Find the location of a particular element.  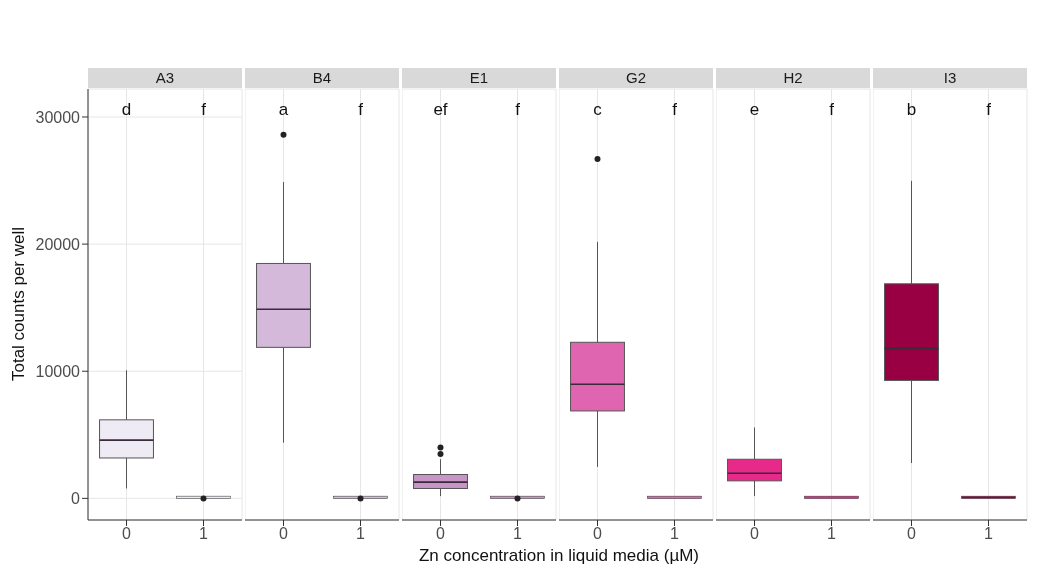

x-axis-title: Zn concentration in liquid media (µM) is located at coordinates (559, 556).